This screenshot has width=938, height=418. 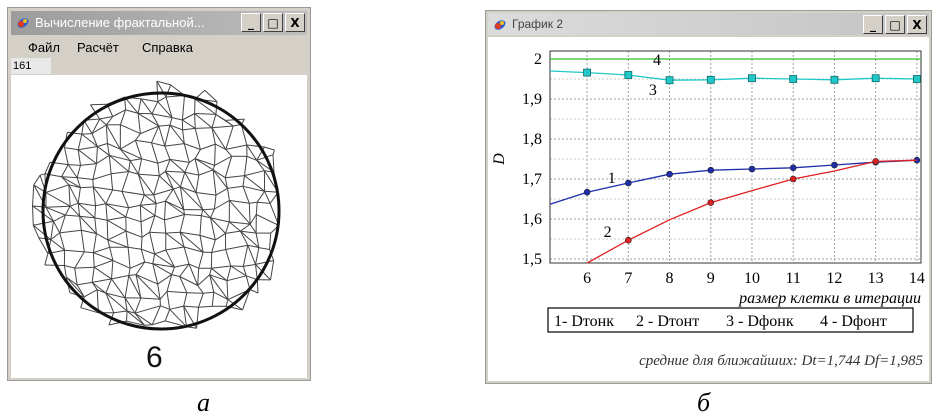 What do you see at coordinates (203, 403) in the screenshot?
I see `caption-a: а` at bounding box center [203, 403].